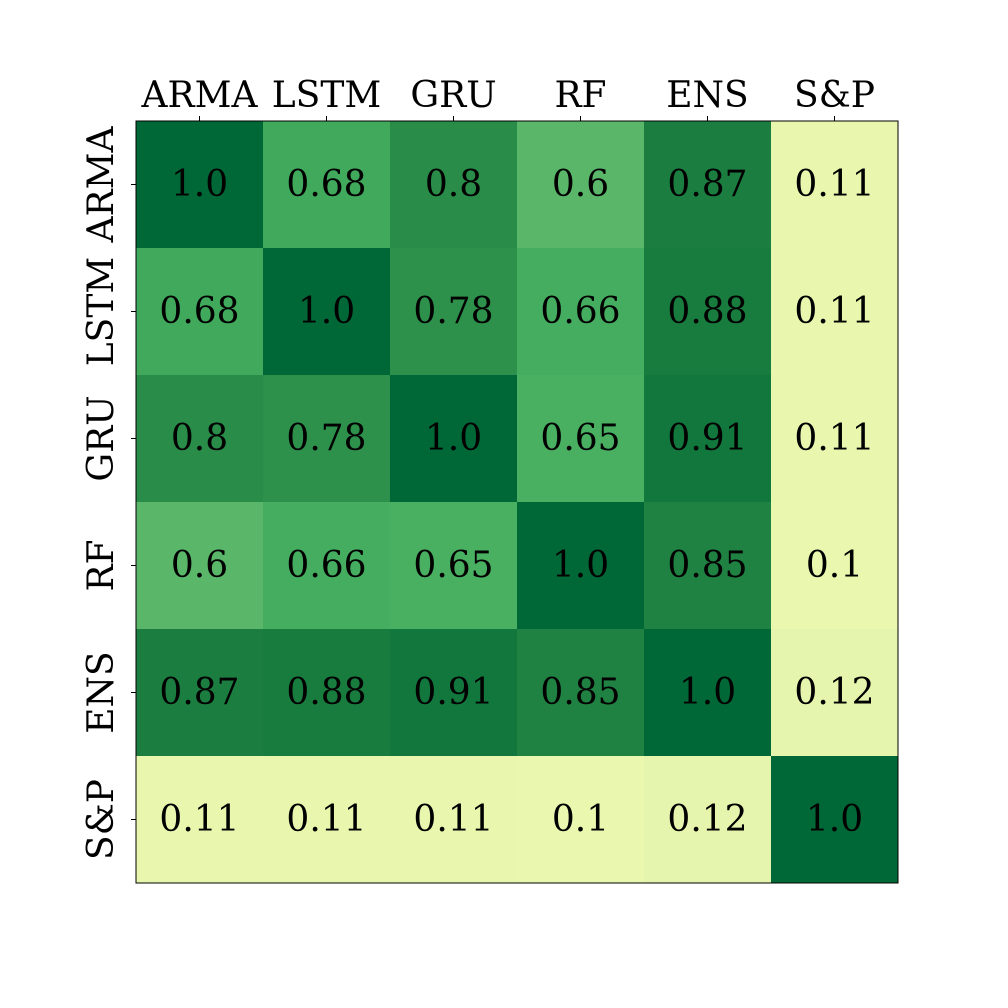 The width and height of the screenshot is (1008, 1008). Describe the element at coordinates (101, 819) in the screenshot. I see `y-tick-label: S&P` at that location.